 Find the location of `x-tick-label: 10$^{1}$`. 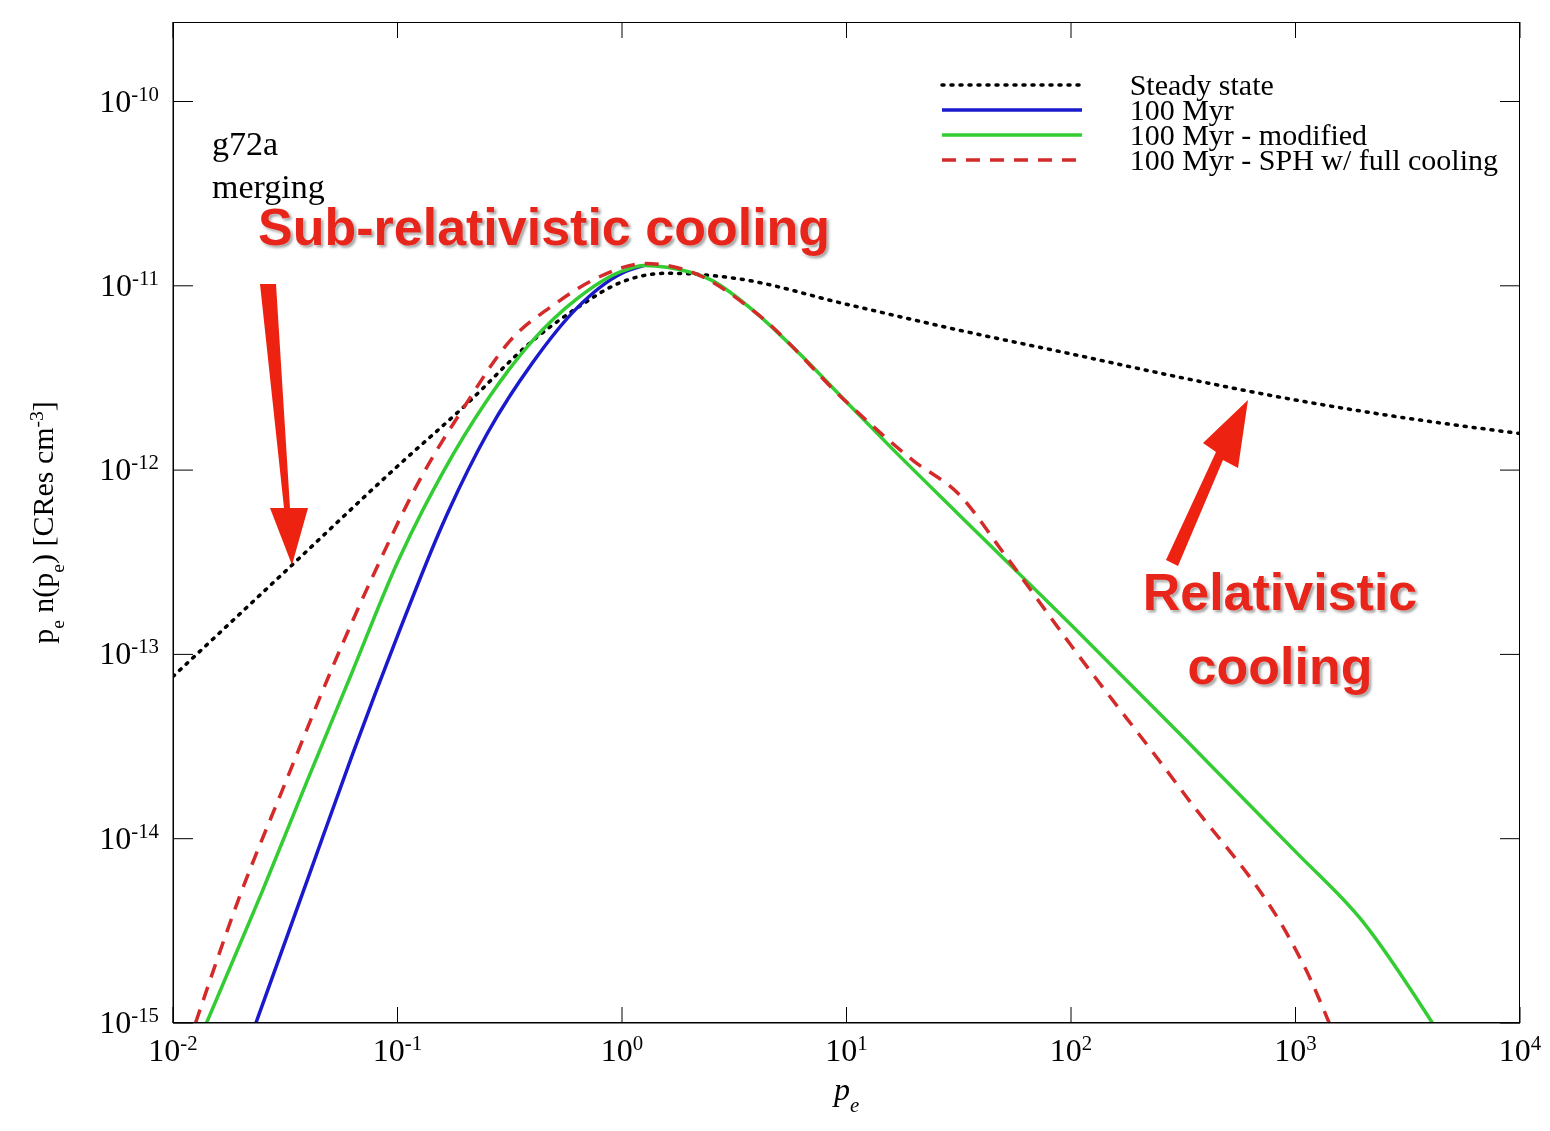

x-tick-label: 10$^{1}$ is located at coordinates (846, 1049).